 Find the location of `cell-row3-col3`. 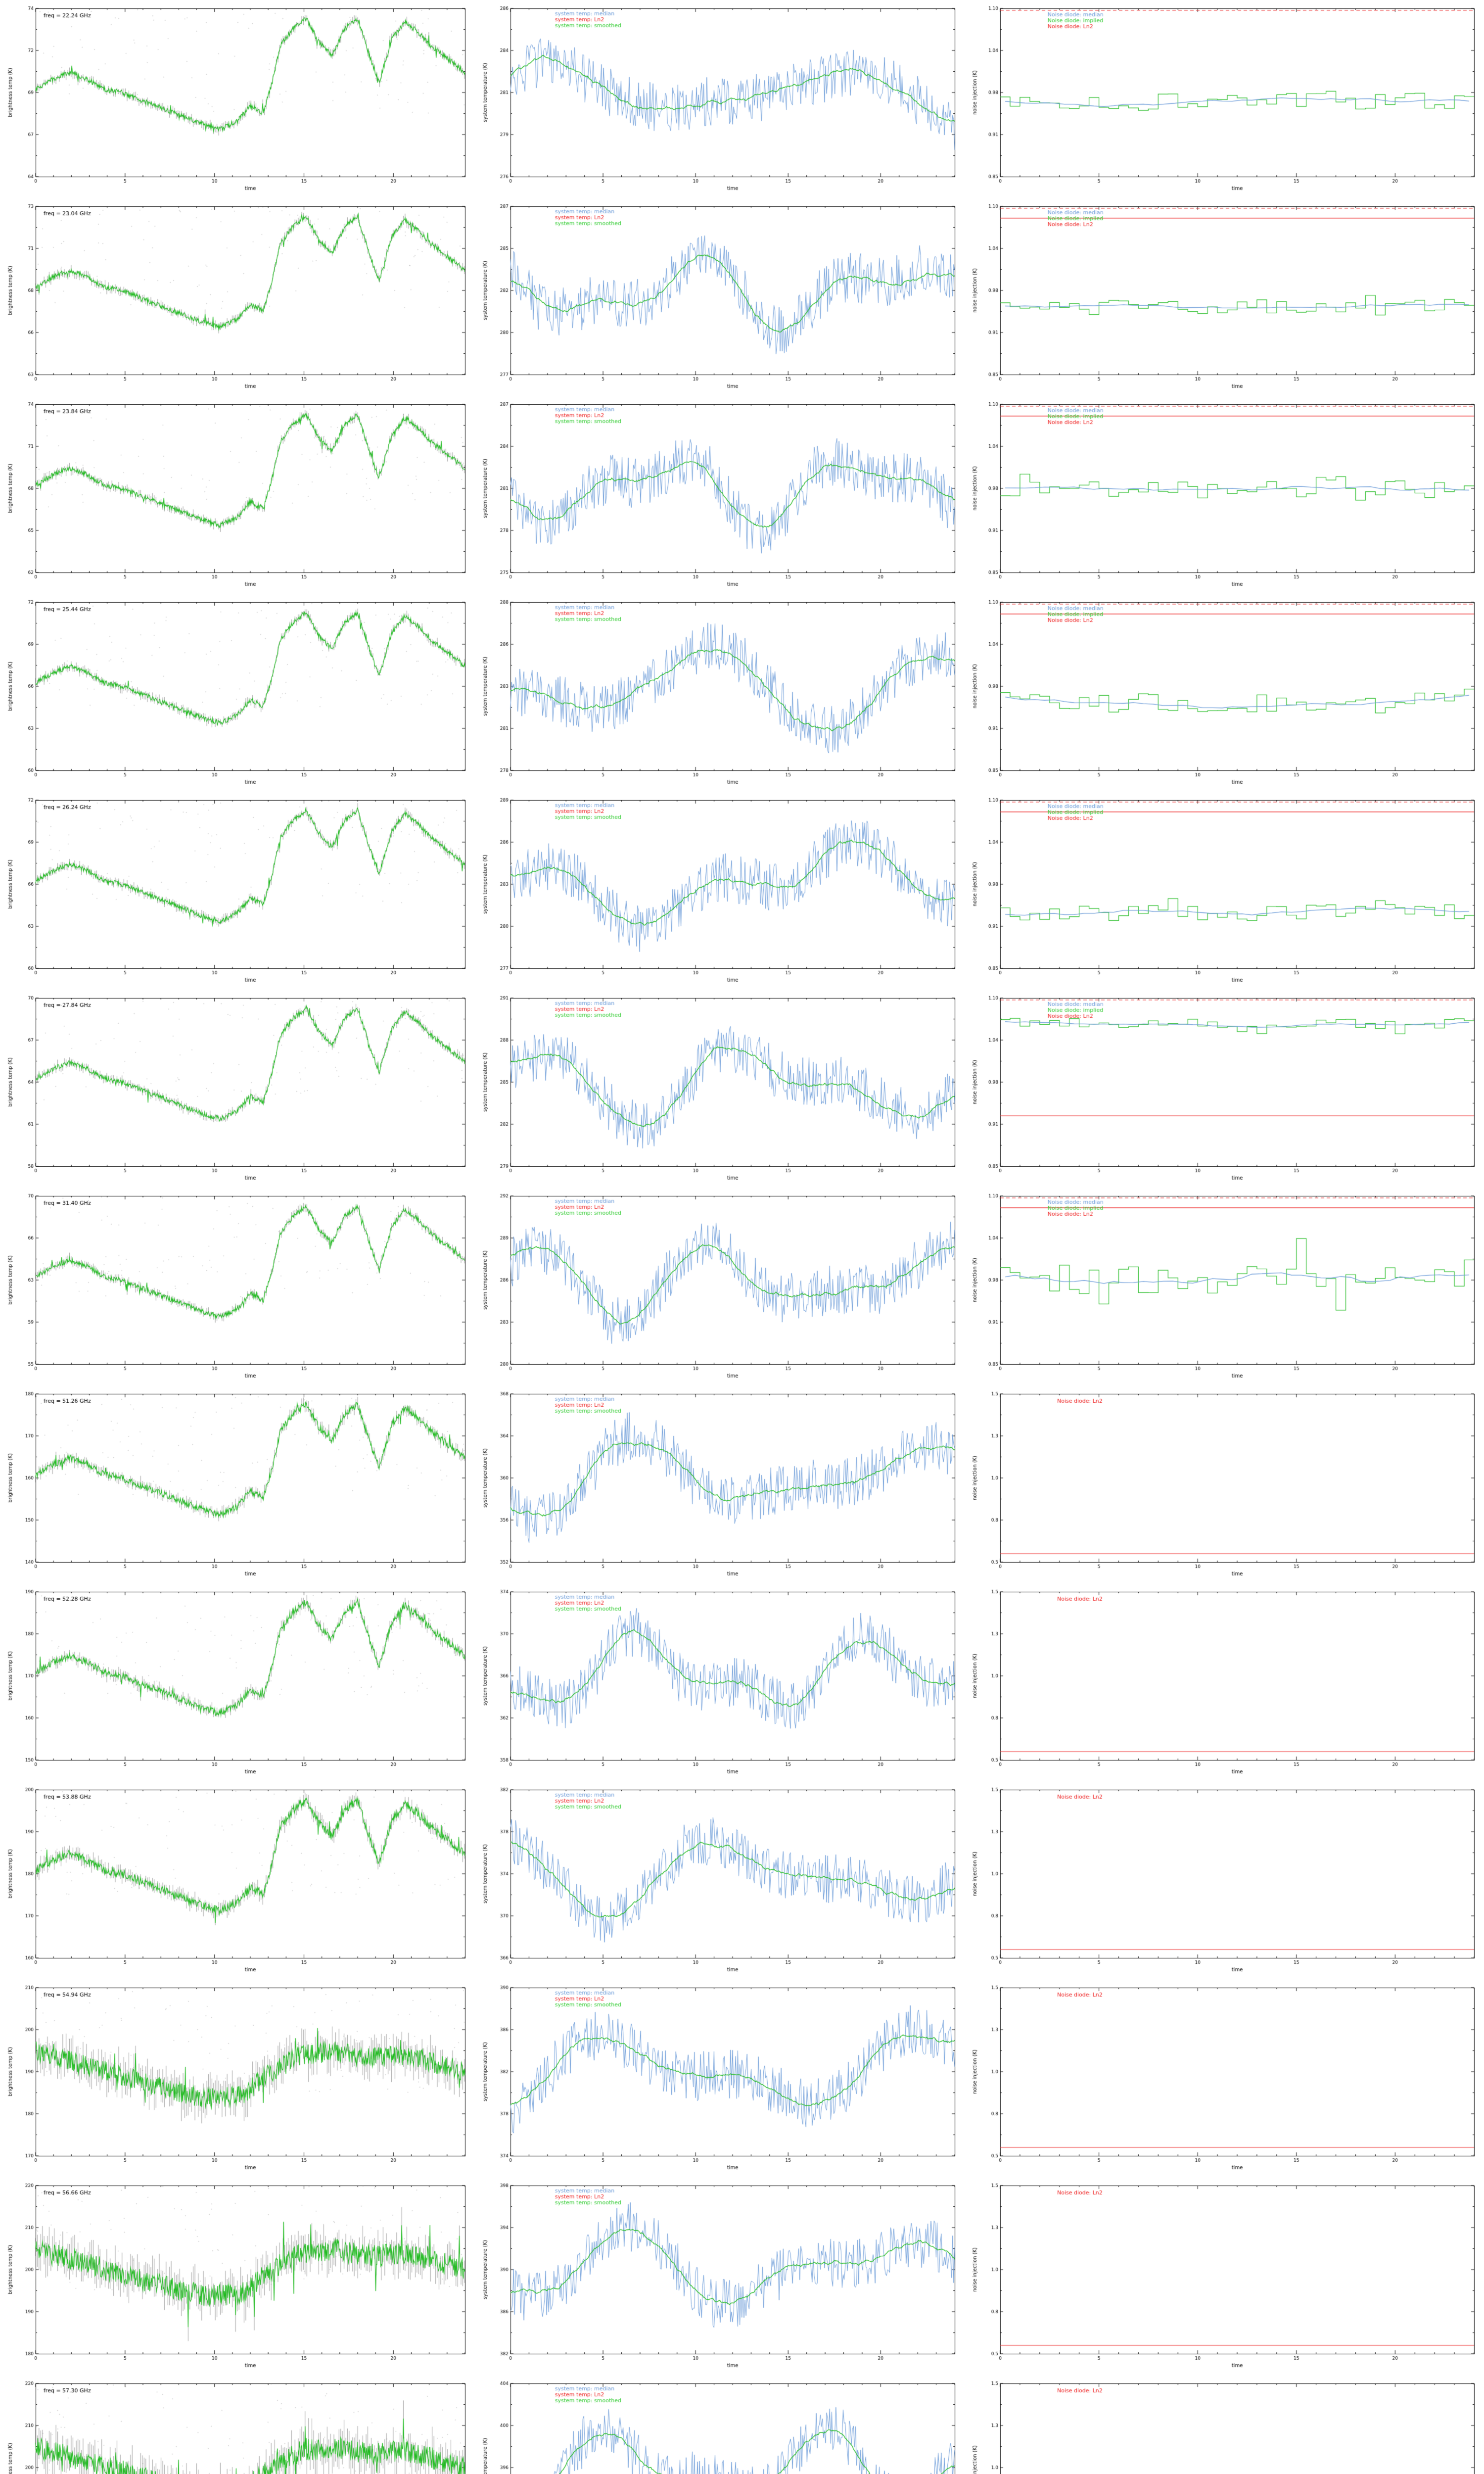

cell-row3-col3 is located at coordinates (1224, 495).